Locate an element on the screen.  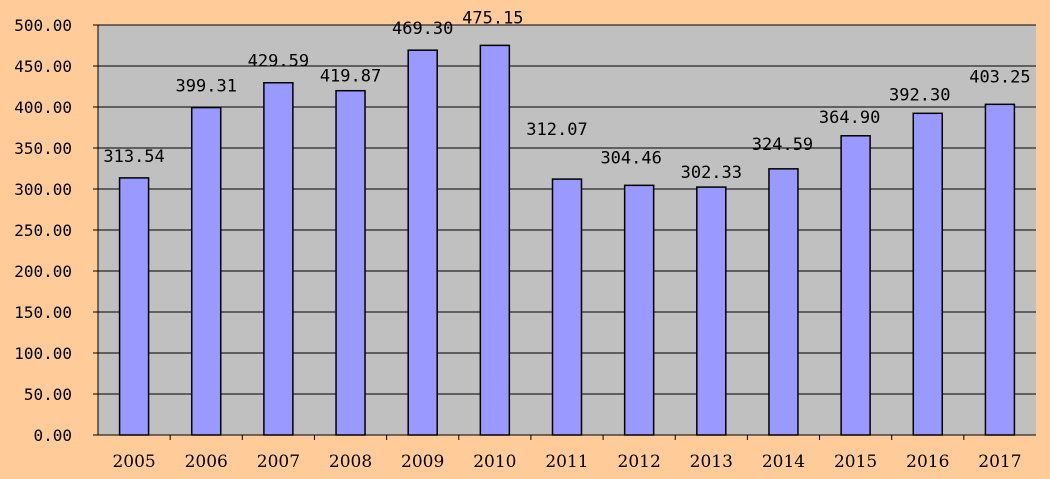
y-tick-label: 450.00 is located at coordinates (43, 66).